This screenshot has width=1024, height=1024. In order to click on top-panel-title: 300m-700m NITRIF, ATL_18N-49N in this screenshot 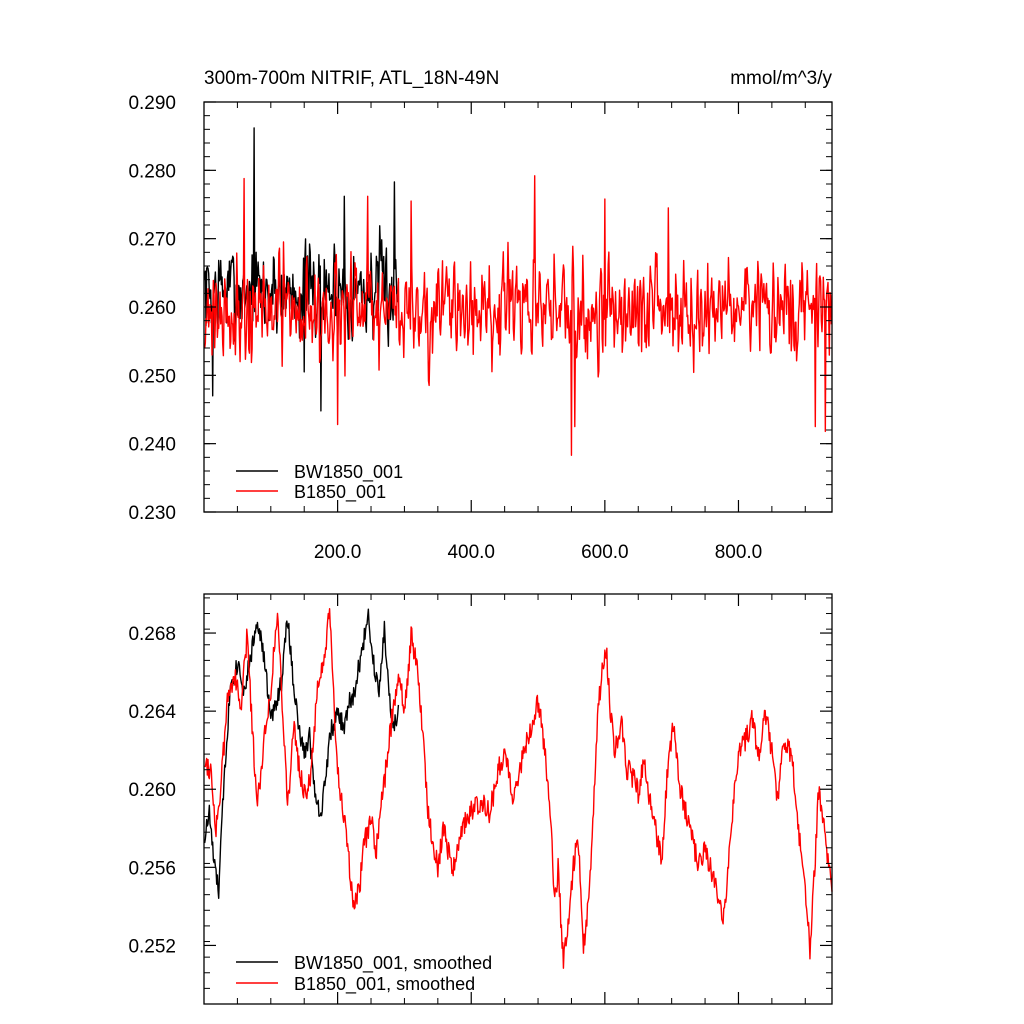, I will do `click(351, 78)`.